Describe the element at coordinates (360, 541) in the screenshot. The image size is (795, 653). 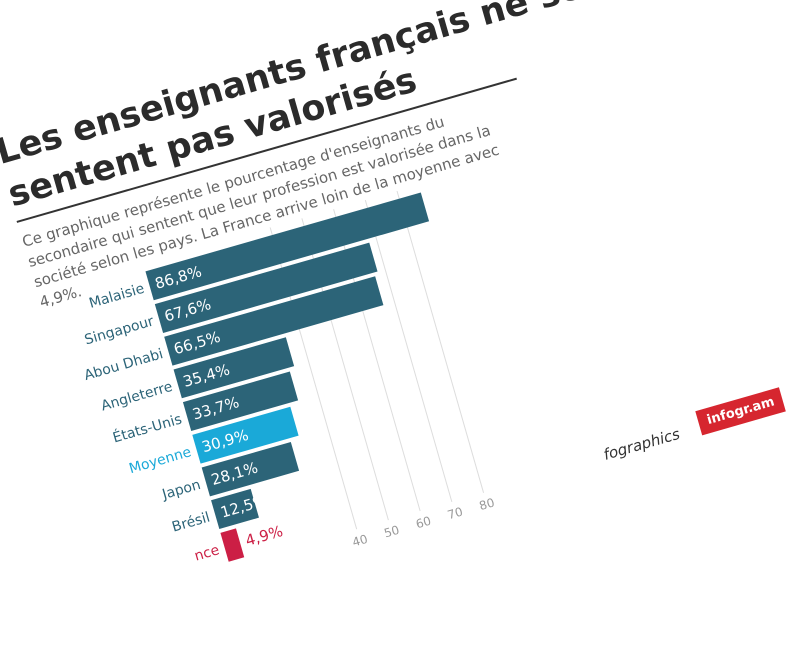
I see `tick-label-40: 40` at that location.